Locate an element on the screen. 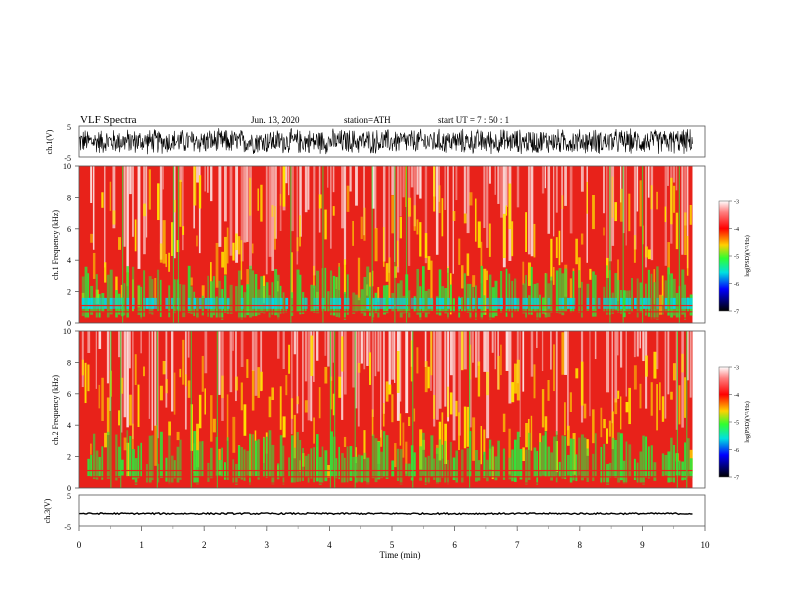  ch1-colorbar-scale is located at coordinates (724, 256).